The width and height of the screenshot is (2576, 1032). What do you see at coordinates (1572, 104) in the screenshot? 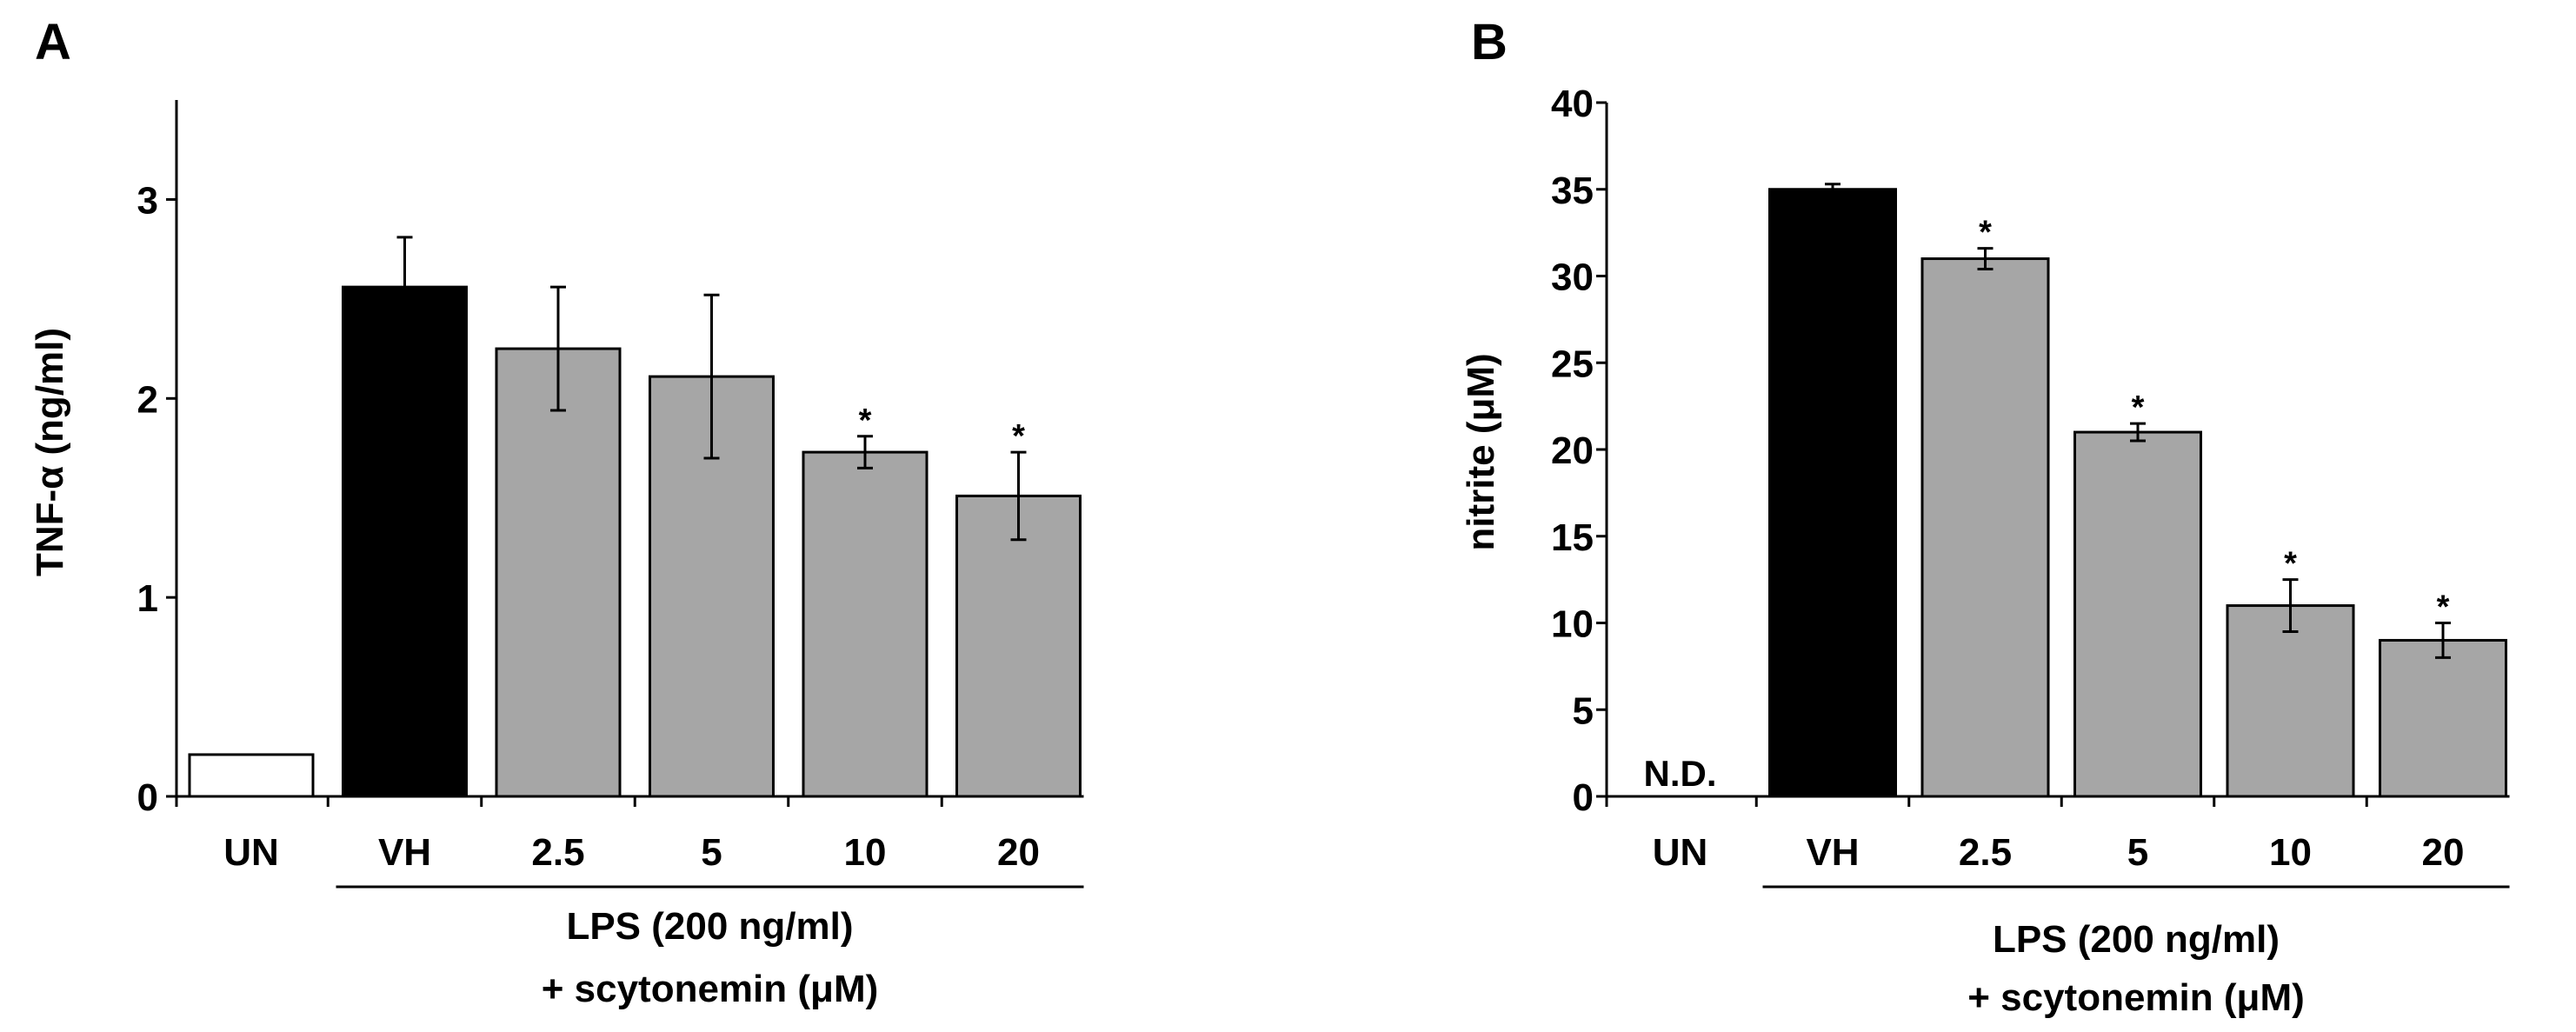
I see `y-tick-label: 40` at bounding box center [1572, 104].